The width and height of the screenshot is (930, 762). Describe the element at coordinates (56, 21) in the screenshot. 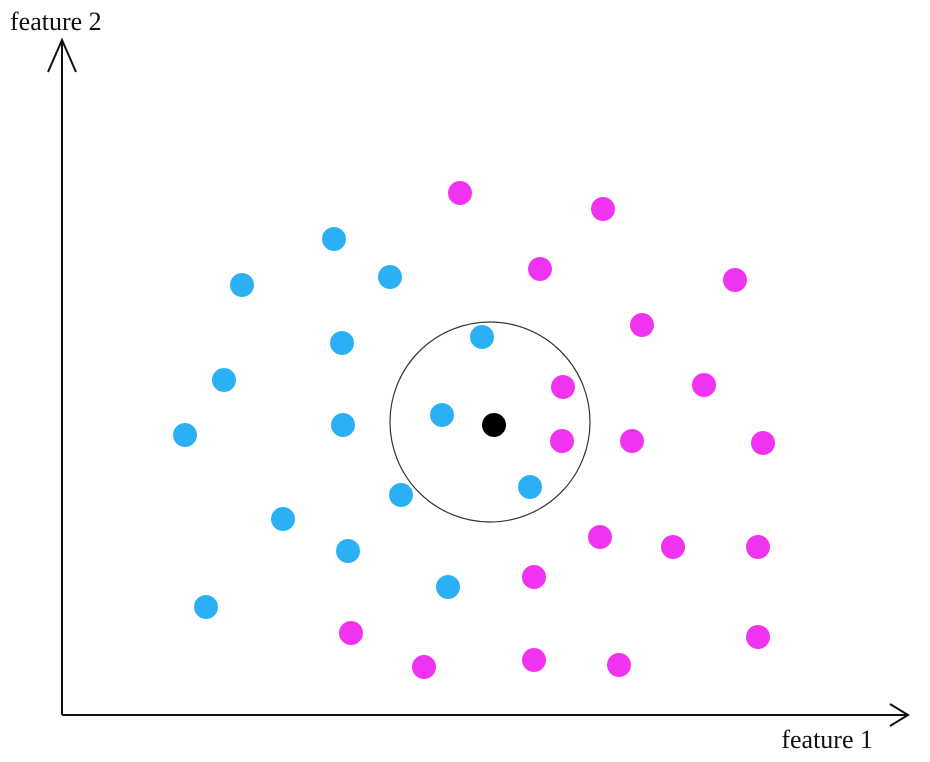

I see `y-axis-label: feature 2` at that location.